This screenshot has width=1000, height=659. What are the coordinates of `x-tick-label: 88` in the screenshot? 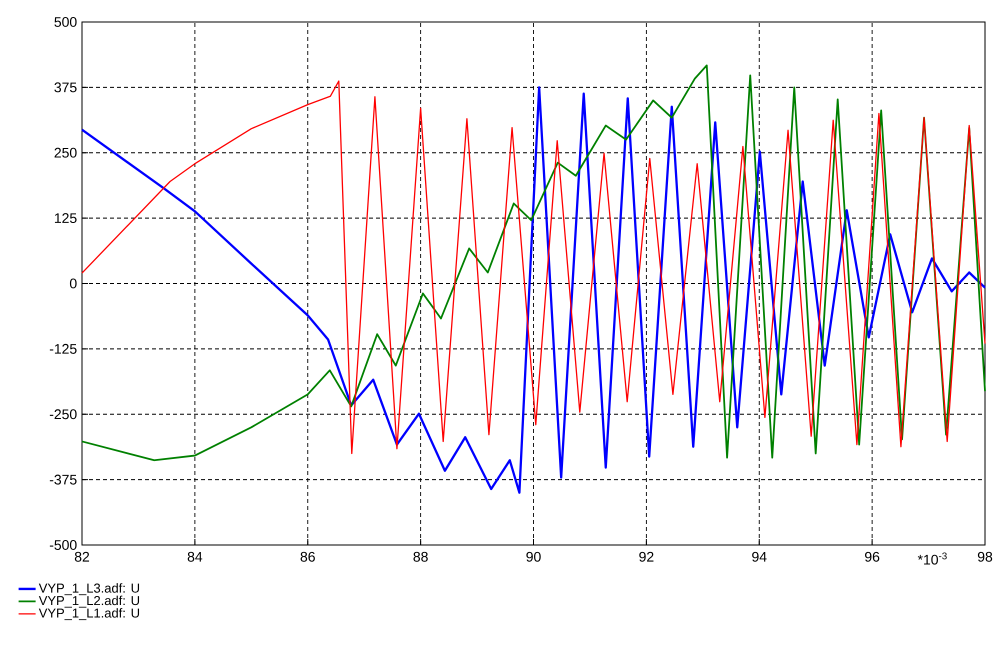 It's located at (420, 557).